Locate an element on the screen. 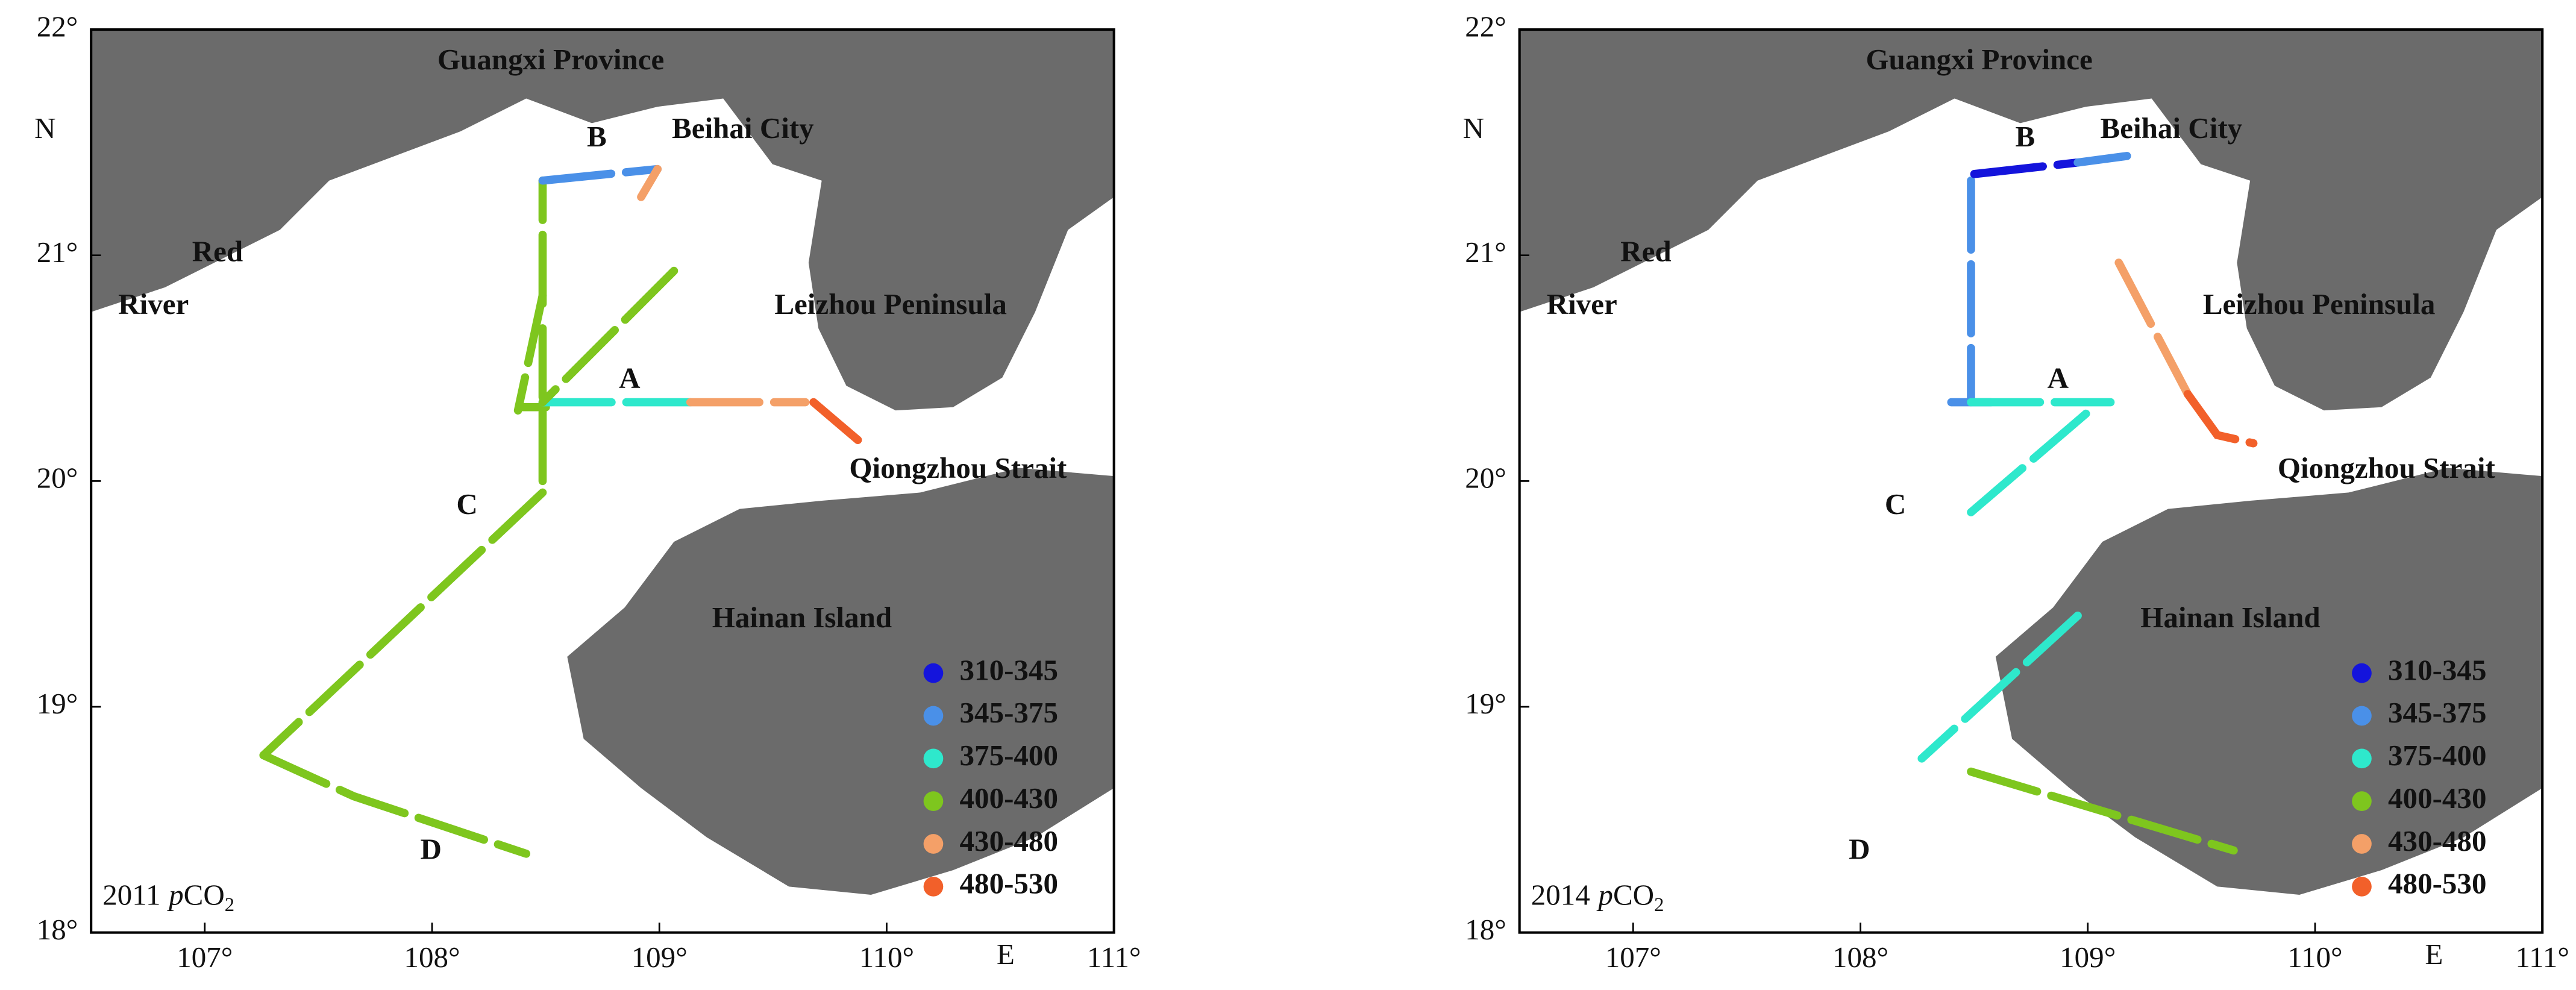 Image resolution: width=2576 pixels, height=990 pixels. panel-label: 2011 pCO2 is located at coordinates (168, 897).